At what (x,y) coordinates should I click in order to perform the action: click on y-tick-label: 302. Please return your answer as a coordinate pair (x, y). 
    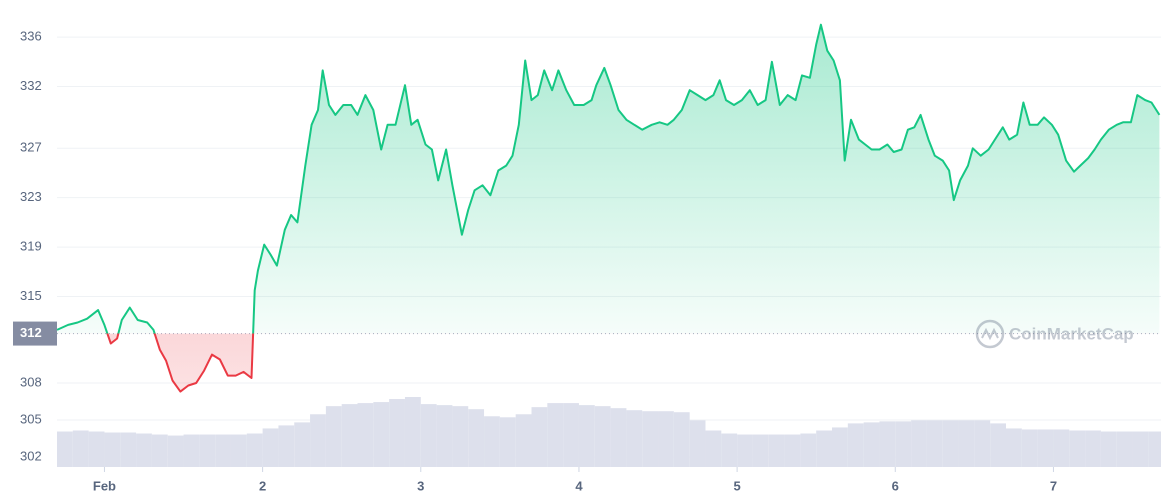
    Looking at the image, I should click on (31, 456).